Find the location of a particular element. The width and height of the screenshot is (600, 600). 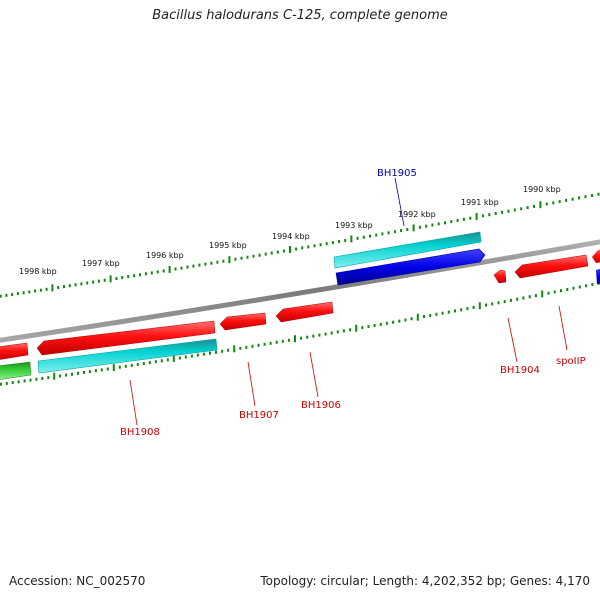

gene-label-bh1904: BH1904 is located at coordinates (520, 370).